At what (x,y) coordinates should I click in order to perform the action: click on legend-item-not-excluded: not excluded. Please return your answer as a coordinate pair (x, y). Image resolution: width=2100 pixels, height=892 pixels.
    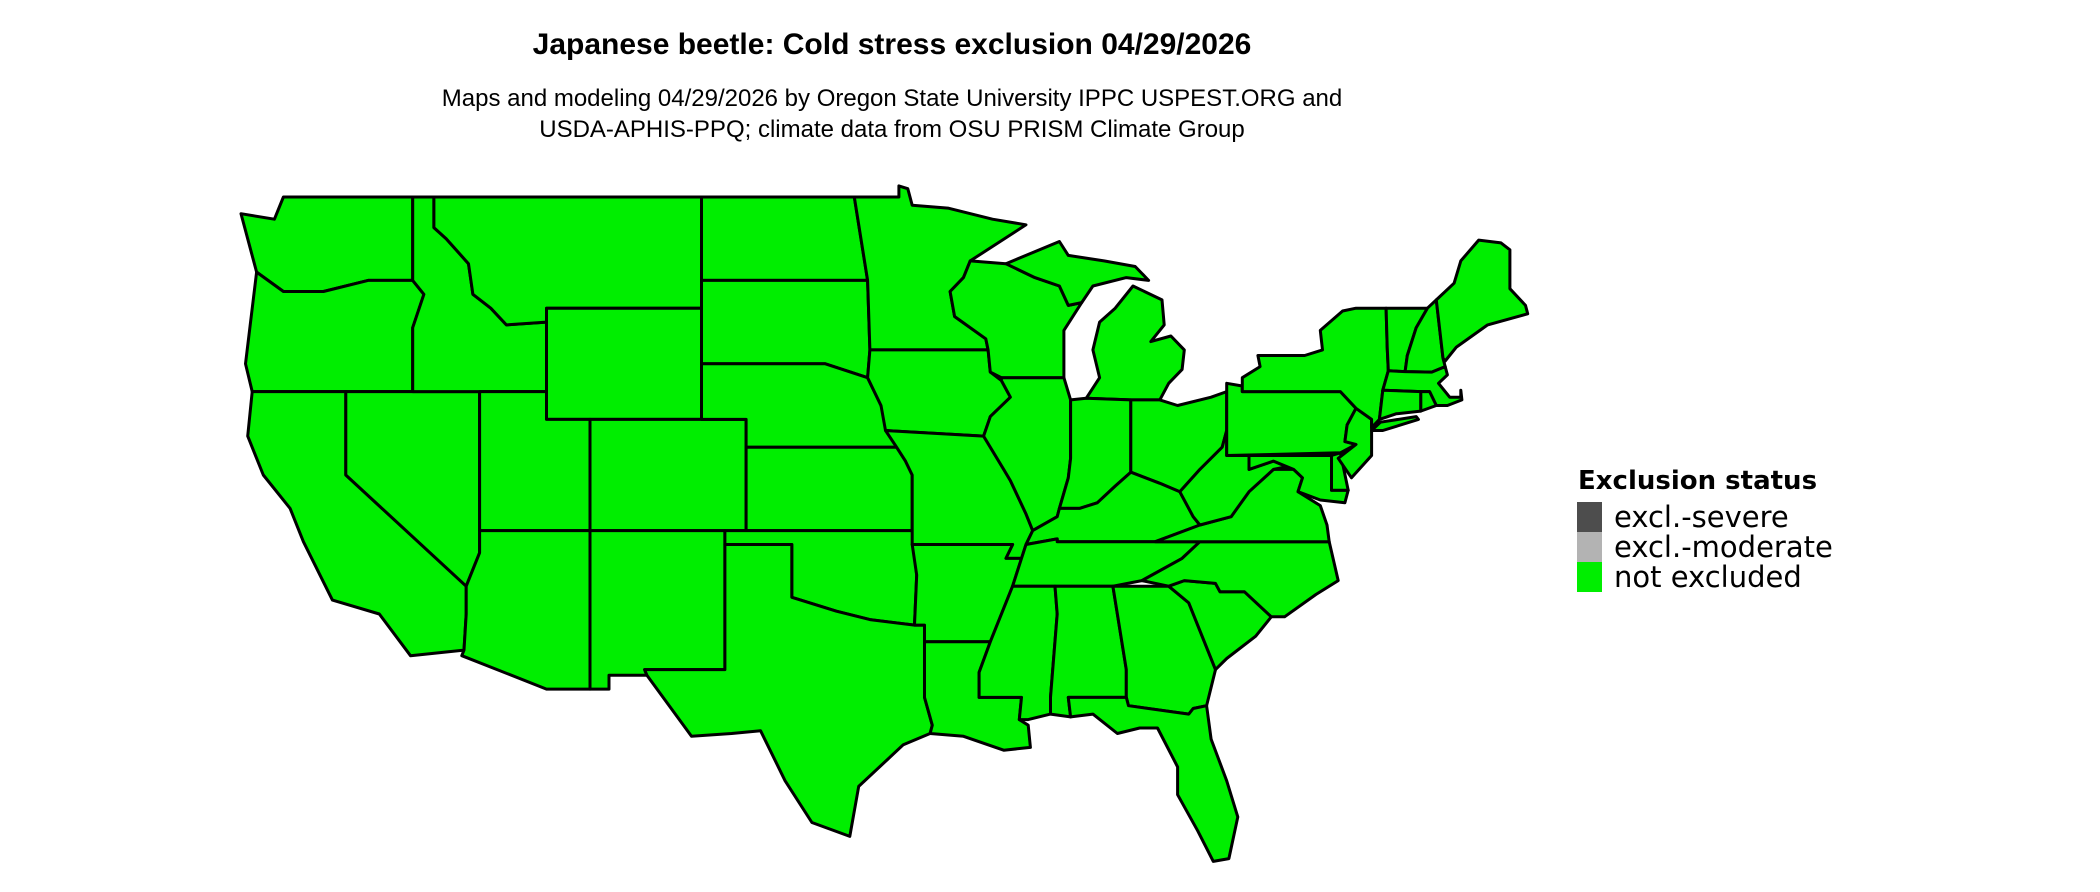
    Looking at the image, I should click on (1705, 577).